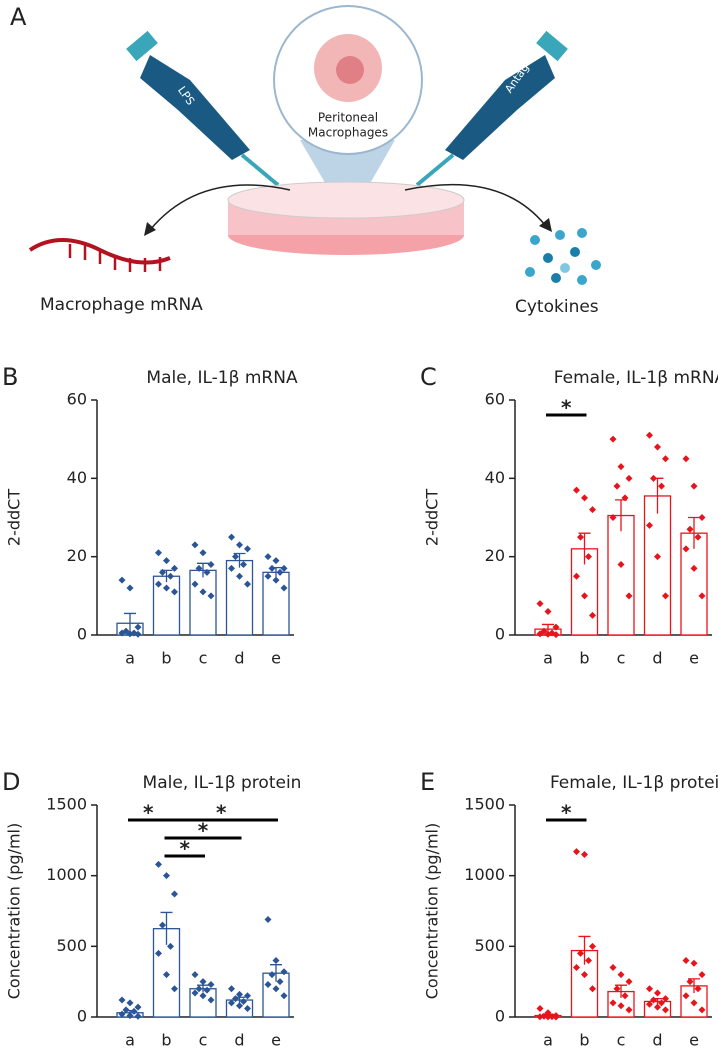 The height and width of the screenshot is (1050, 718). Describe the element at coordinates (475, 205) in the screenshot. I see `arrow` at that location.